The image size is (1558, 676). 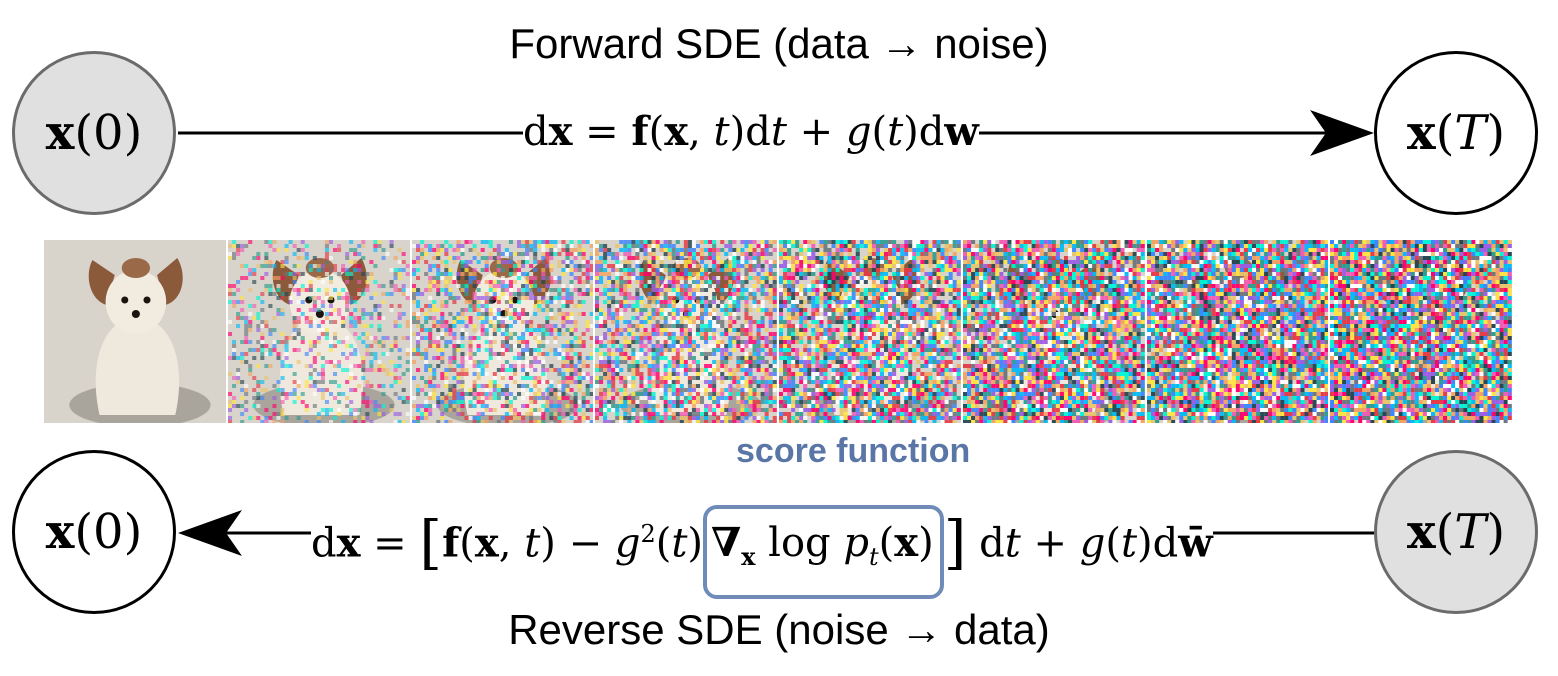 I want to click on forward-start-node: x(0), so click(x=94, y=133).